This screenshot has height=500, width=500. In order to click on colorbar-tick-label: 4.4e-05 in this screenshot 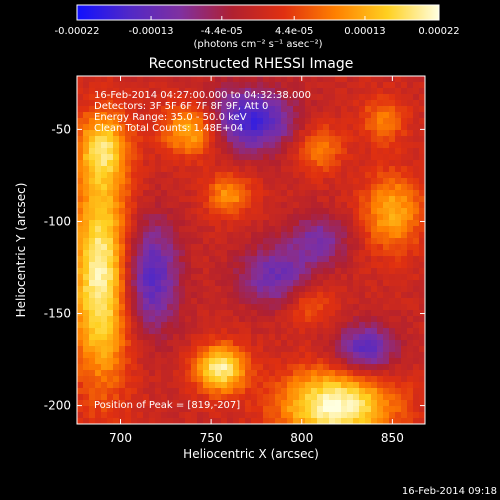, I will do `click(294, 31)`.